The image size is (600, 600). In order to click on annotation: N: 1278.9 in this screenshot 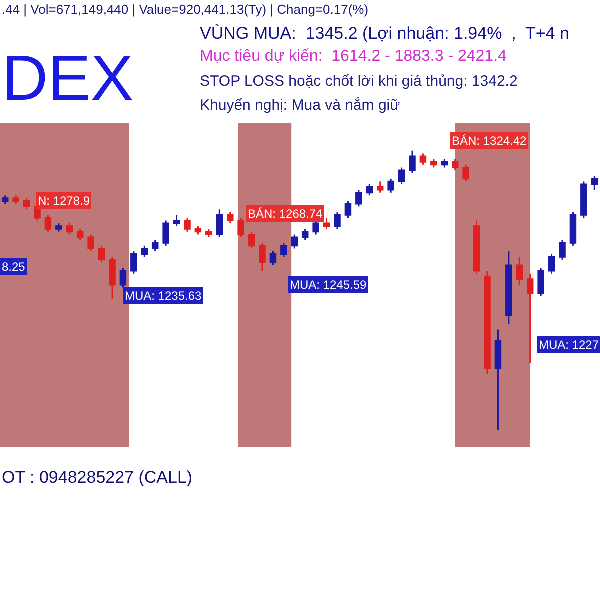, I will do `click(64, 201)`.